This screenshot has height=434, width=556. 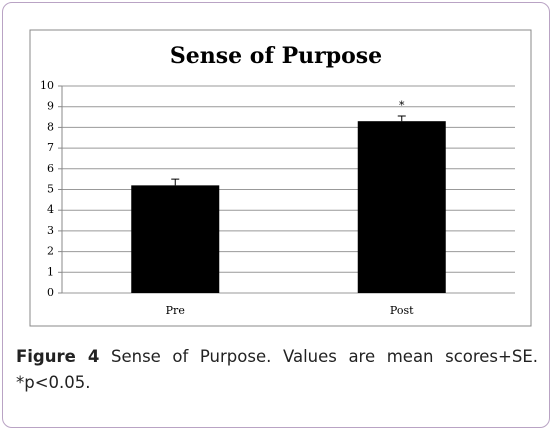 What do you see at coordinates (50, 271) in the screenshot?
I see `y-tick-label: 1` at bounding box center [50, 271].